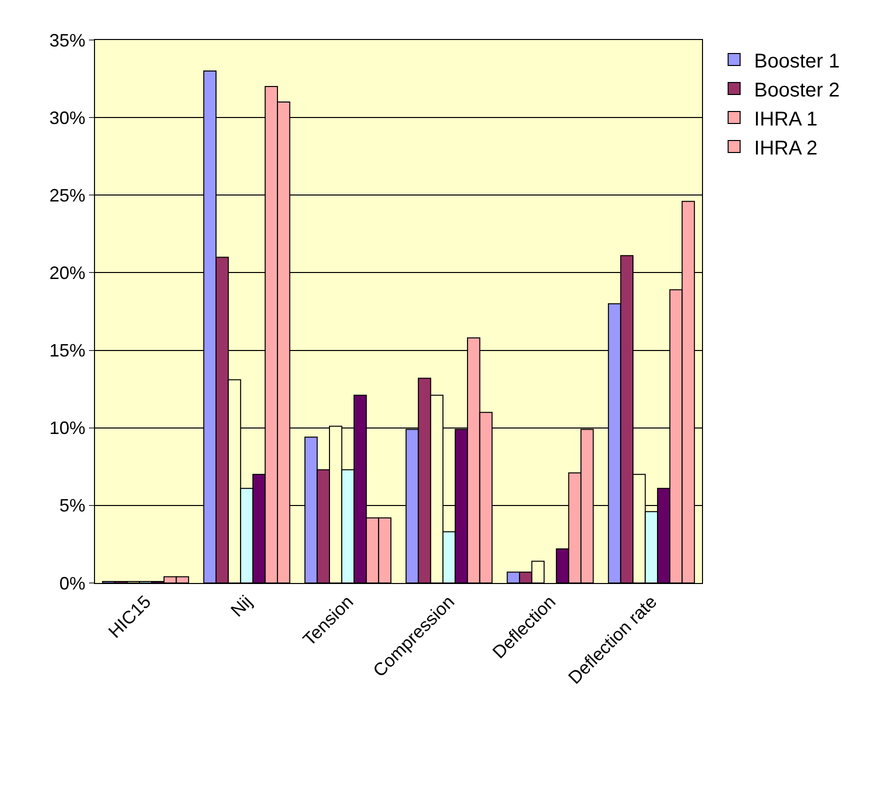  Describe the element at coordinates (786, 119) in the screenshot. I see `legend-label: IHRA 1` at that location.